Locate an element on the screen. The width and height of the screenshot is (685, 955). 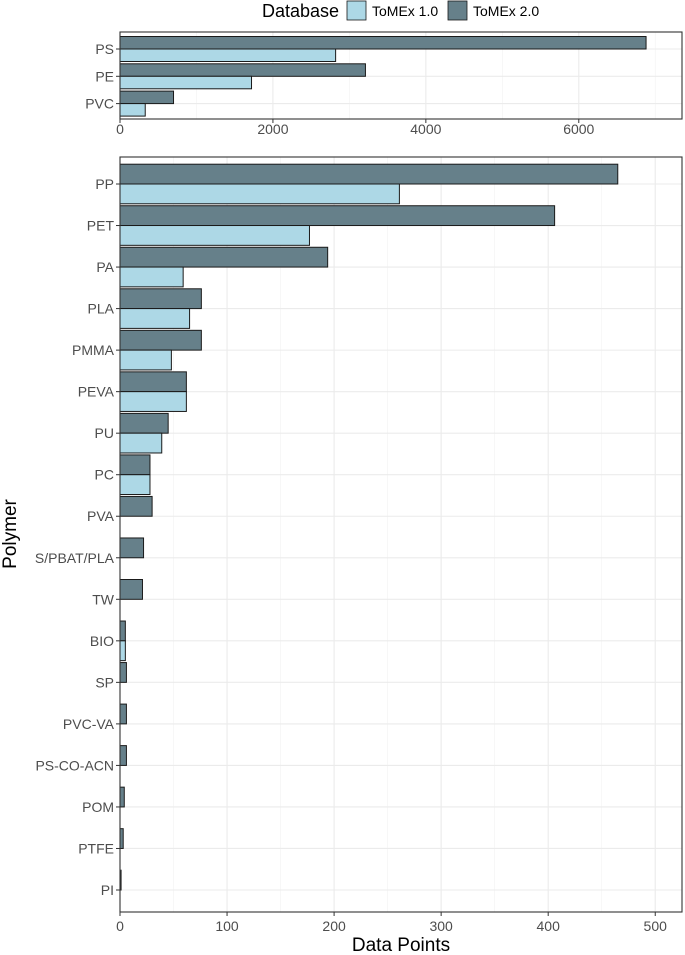
x-tick-label-200: 200 is located at coordinates (334, 926).